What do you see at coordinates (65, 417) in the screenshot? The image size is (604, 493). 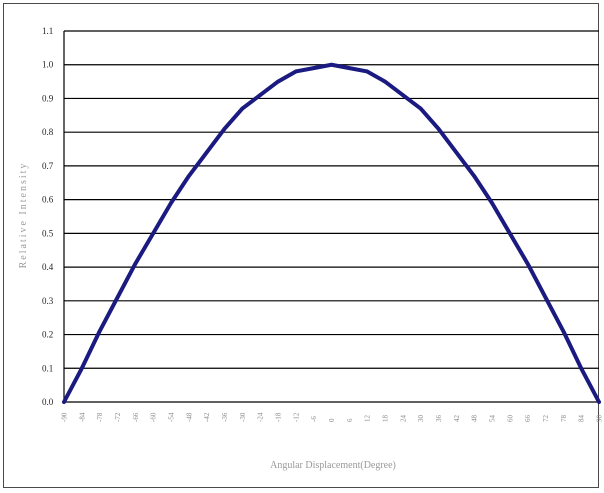 I see `x-tick-label: -90` at bounding box center [65, 417].